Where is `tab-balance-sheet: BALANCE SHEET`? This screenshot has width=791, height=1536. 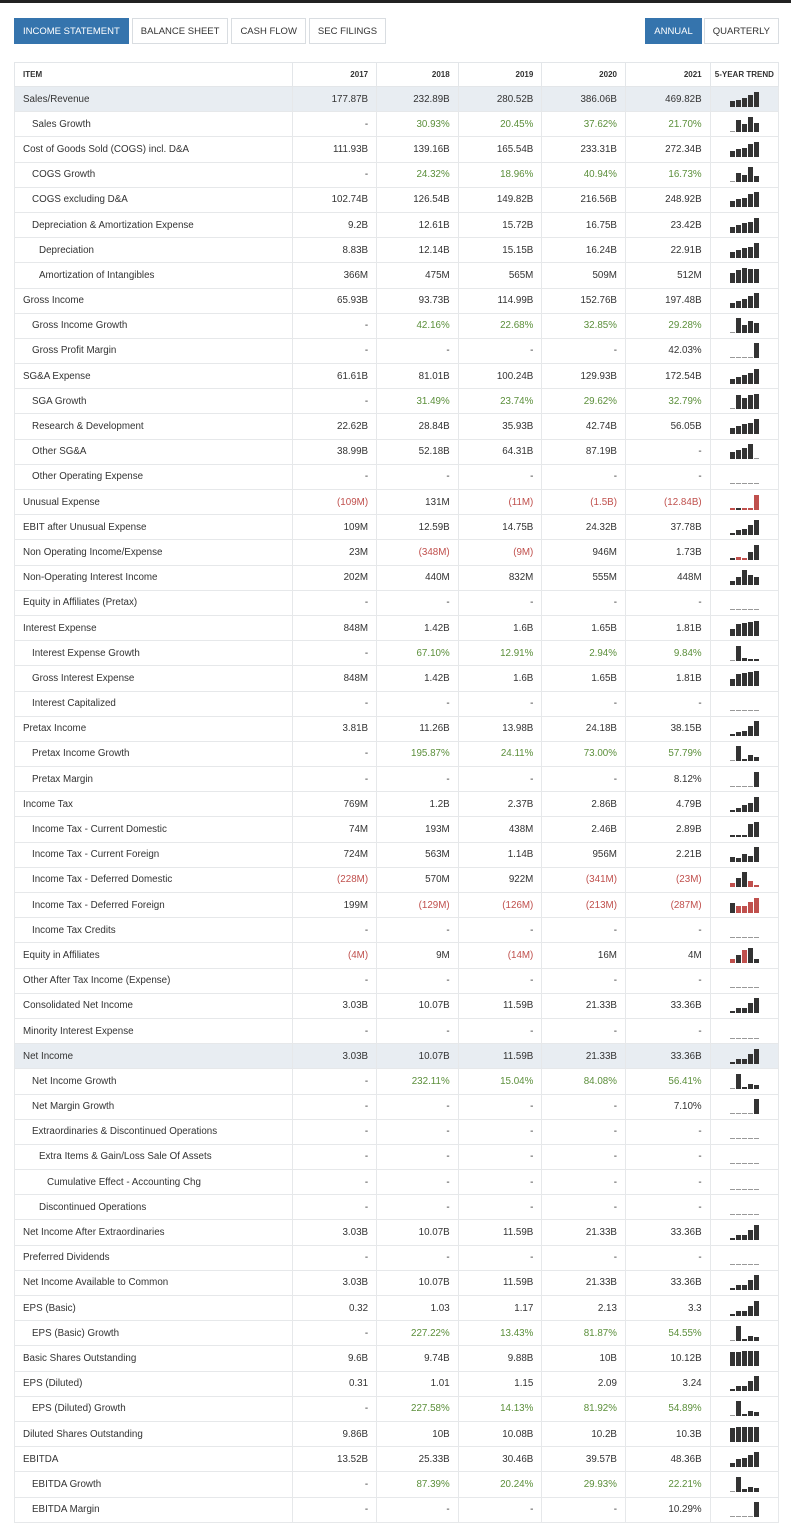
tab-balance-sheet: BALANCE SHEET is located at coordinates (180, 31).